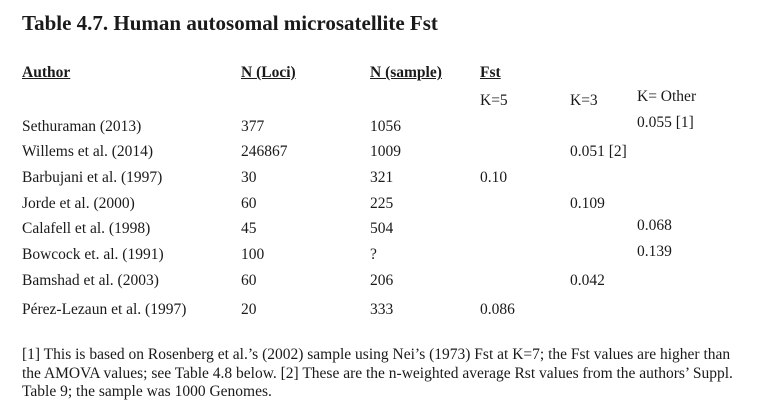 This screenshot has width=762, height=406. Describe the element at coordinates (382, 228) in the screenshot. I see `row-sample: 504` at that location.